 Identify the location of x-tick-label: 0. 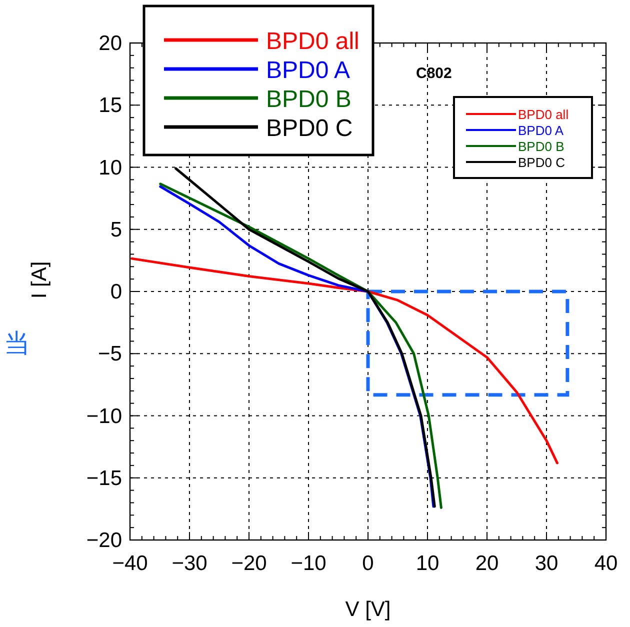
(368, 563).